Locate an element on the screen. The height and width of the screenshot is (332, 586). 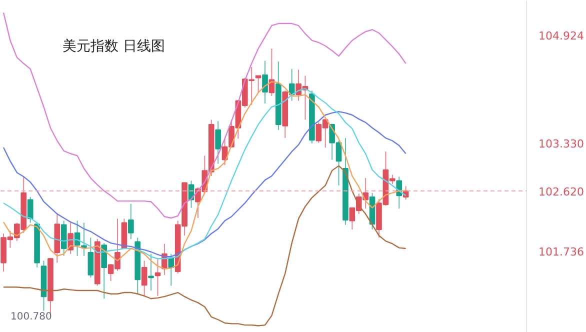
y-tick-label: 103.330 is located at coordinates (561, 143).